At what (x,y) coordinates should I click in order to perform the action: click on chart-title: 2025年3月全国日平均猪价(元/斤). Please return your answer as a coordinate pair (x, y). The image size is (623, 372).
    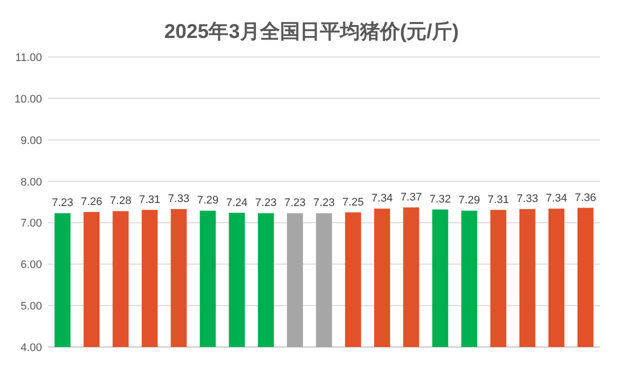
    Looking at the image, I should click on (311, 31).